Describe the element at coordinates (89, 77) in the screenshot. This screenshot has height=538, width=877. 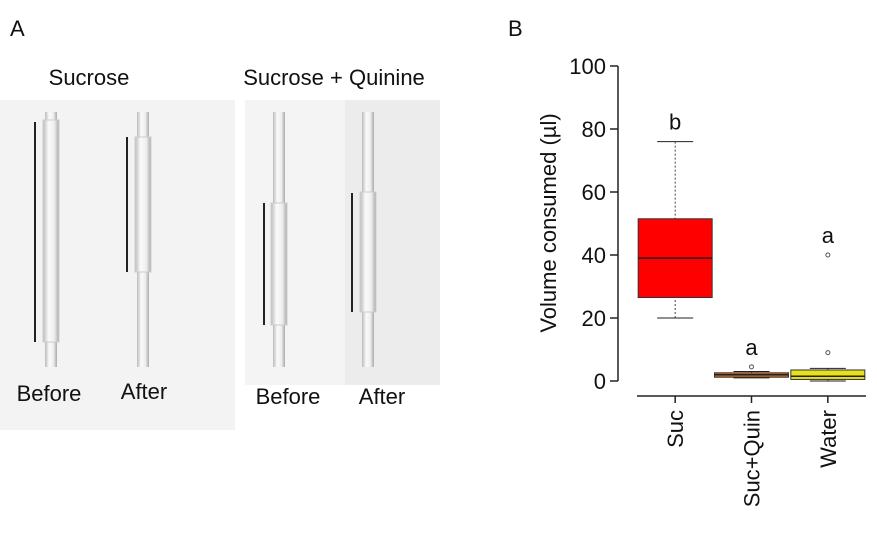
I see `group-title: Sucrose` at that location.